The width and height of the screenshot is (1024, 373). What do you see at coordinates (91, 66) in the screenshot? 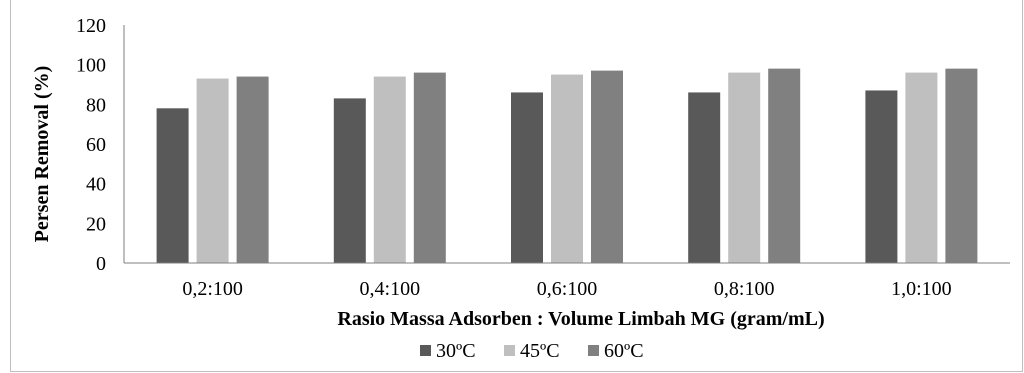
I see `y-tick-label: 100` at bounding box center [91, 66].